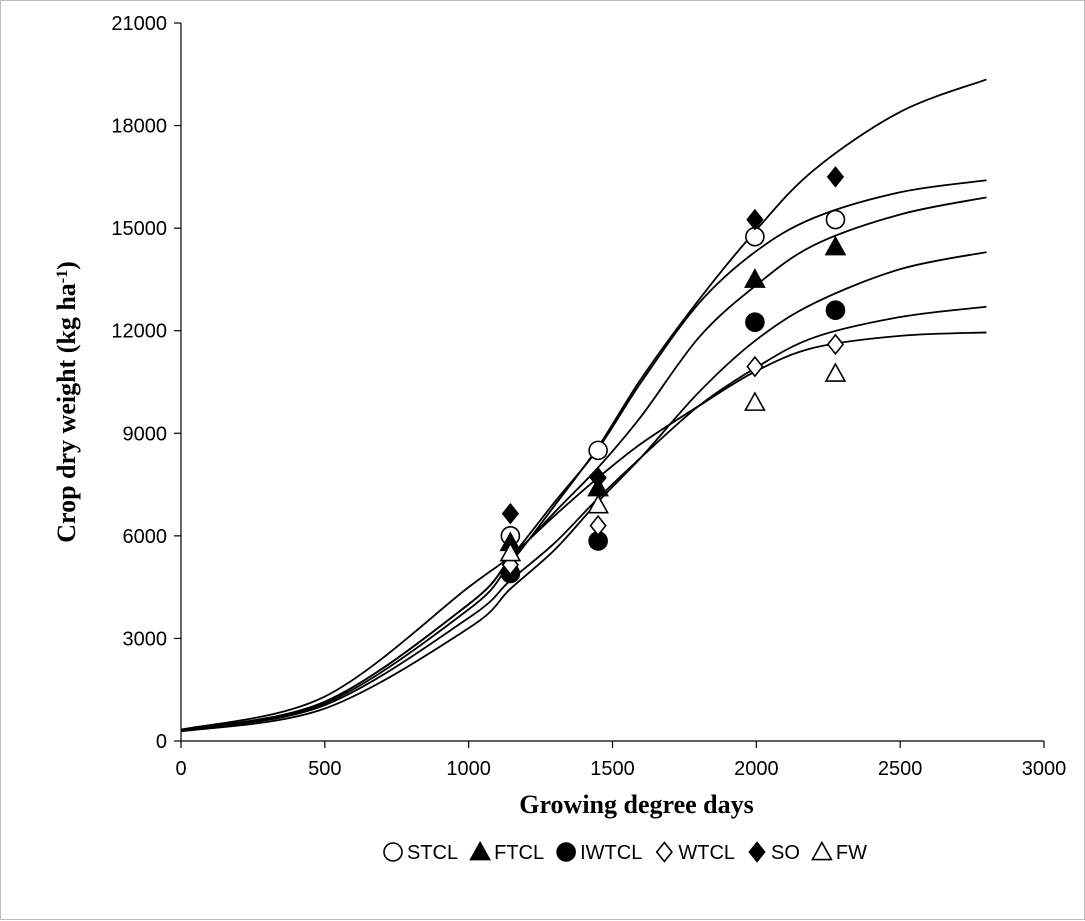  I want to click on legend: STCL FTCL IWTCL WTCL SO FW, so click(625, 852).